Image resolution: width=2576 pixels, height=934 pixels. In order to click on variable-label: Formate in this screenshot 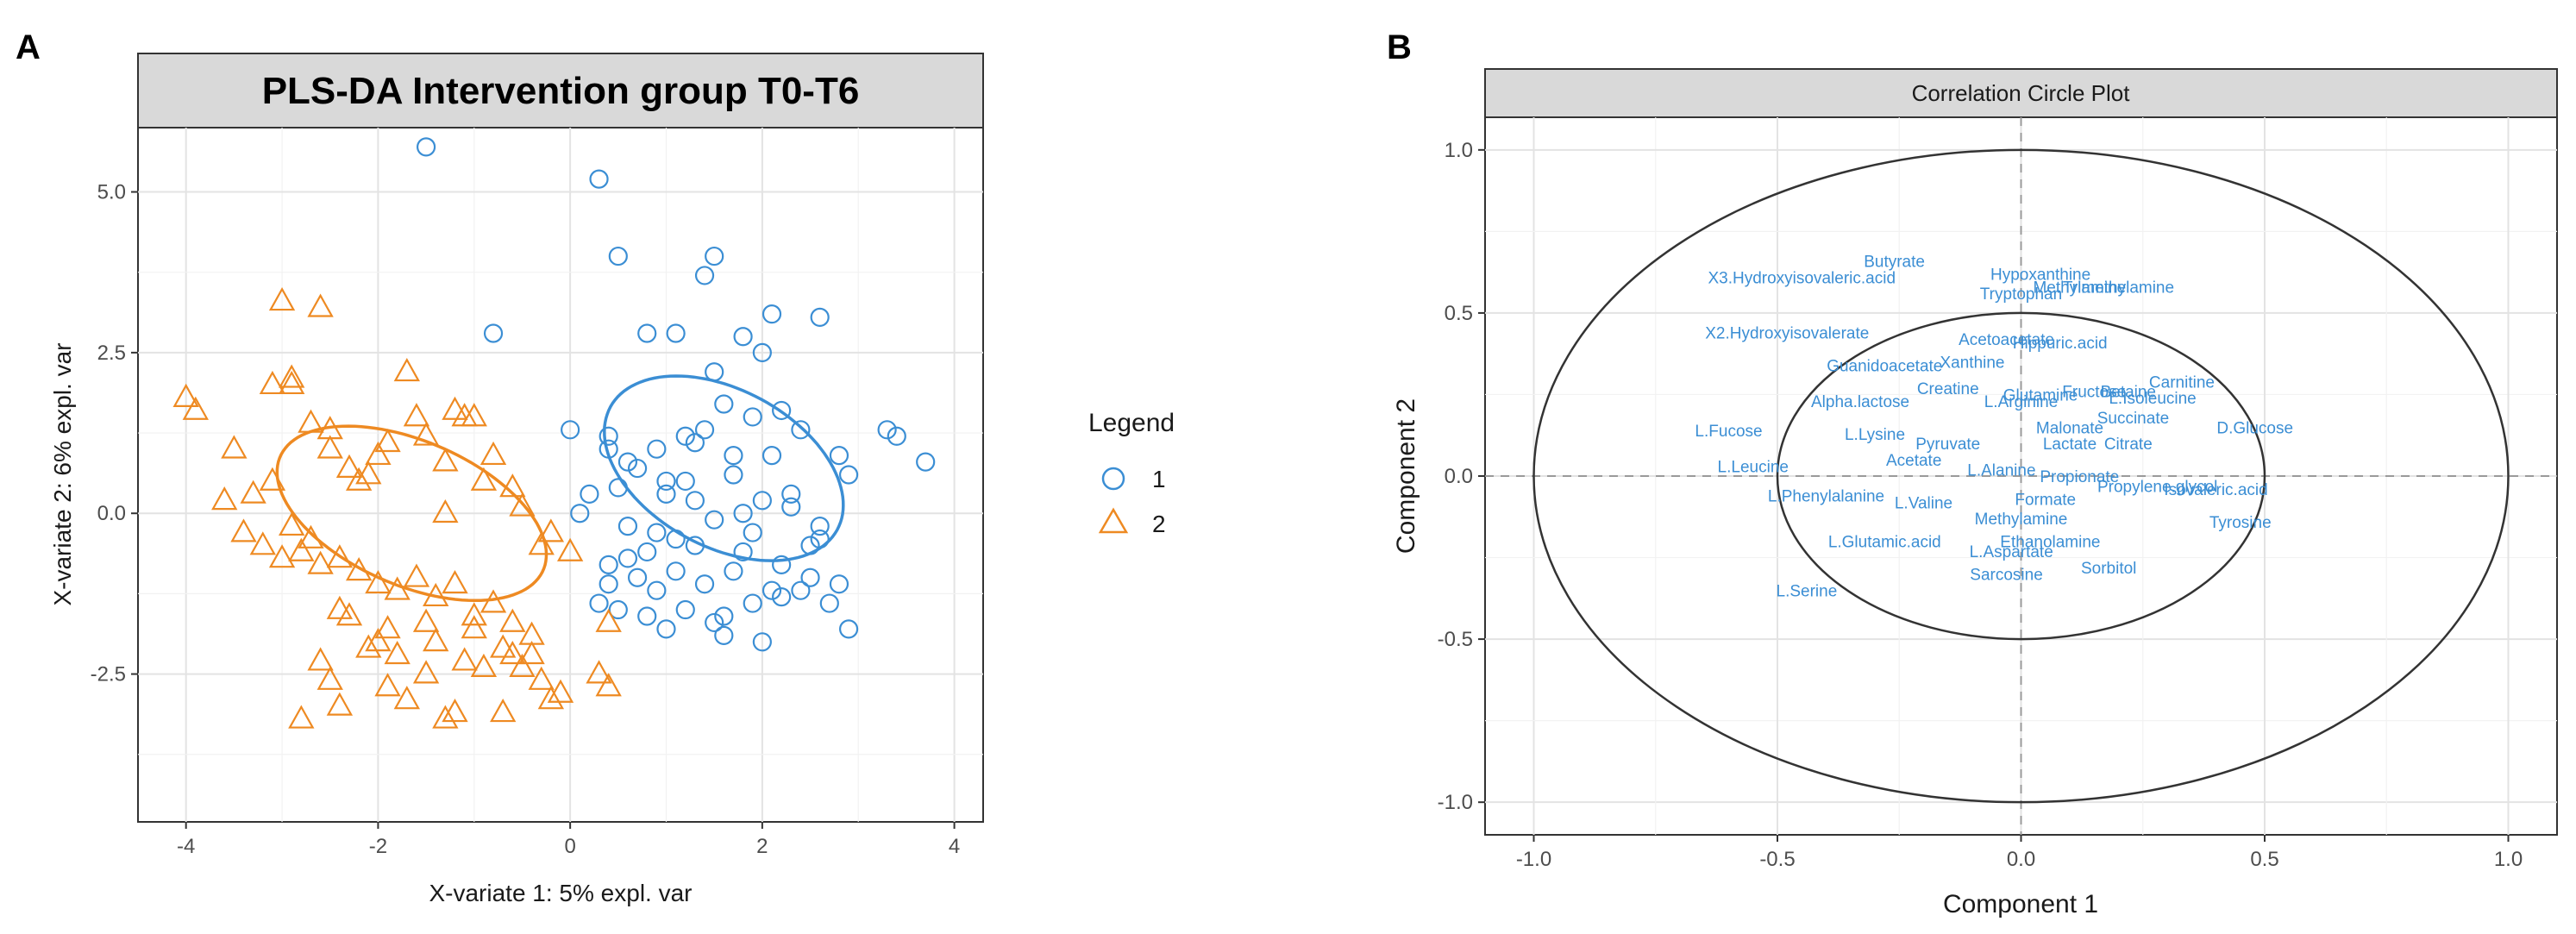, I will do `click(2045, 500)`.